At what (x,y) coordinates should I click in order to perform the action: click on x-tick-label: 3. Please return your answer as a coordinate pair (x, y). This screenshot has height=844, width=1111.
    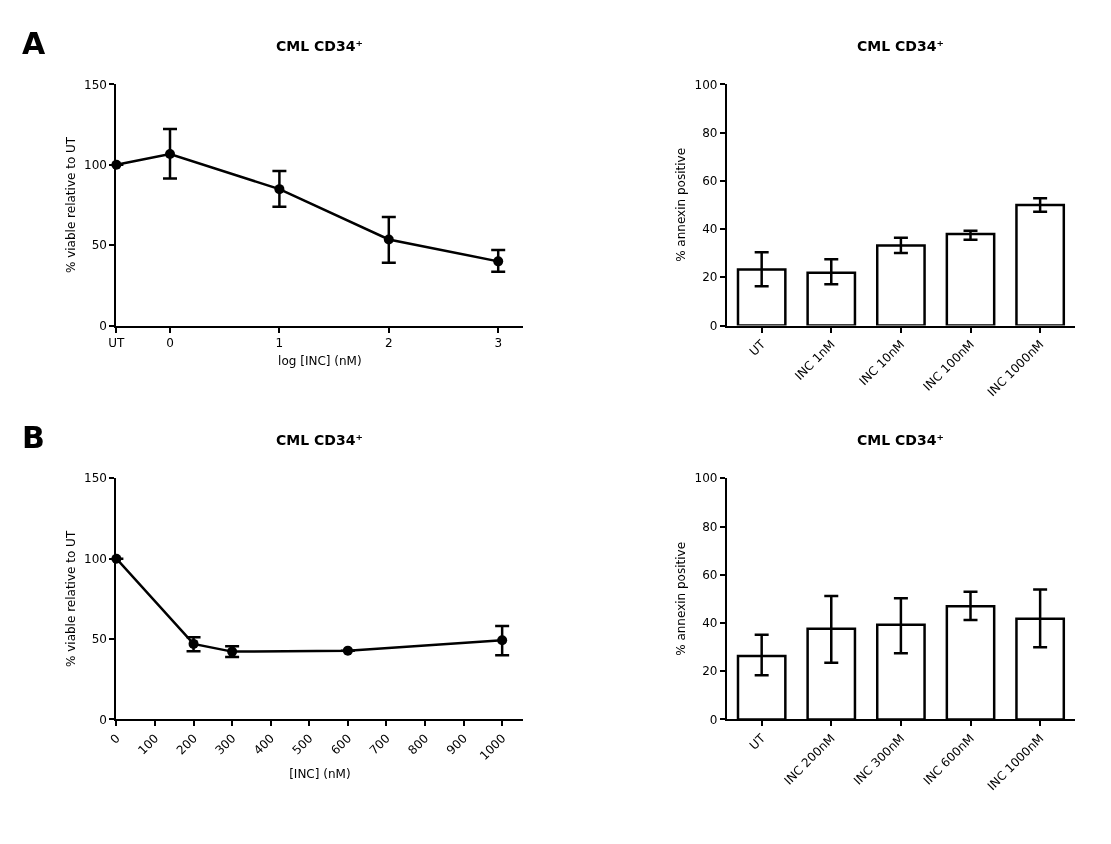
    Looking at the image, I should click on (498, 342).